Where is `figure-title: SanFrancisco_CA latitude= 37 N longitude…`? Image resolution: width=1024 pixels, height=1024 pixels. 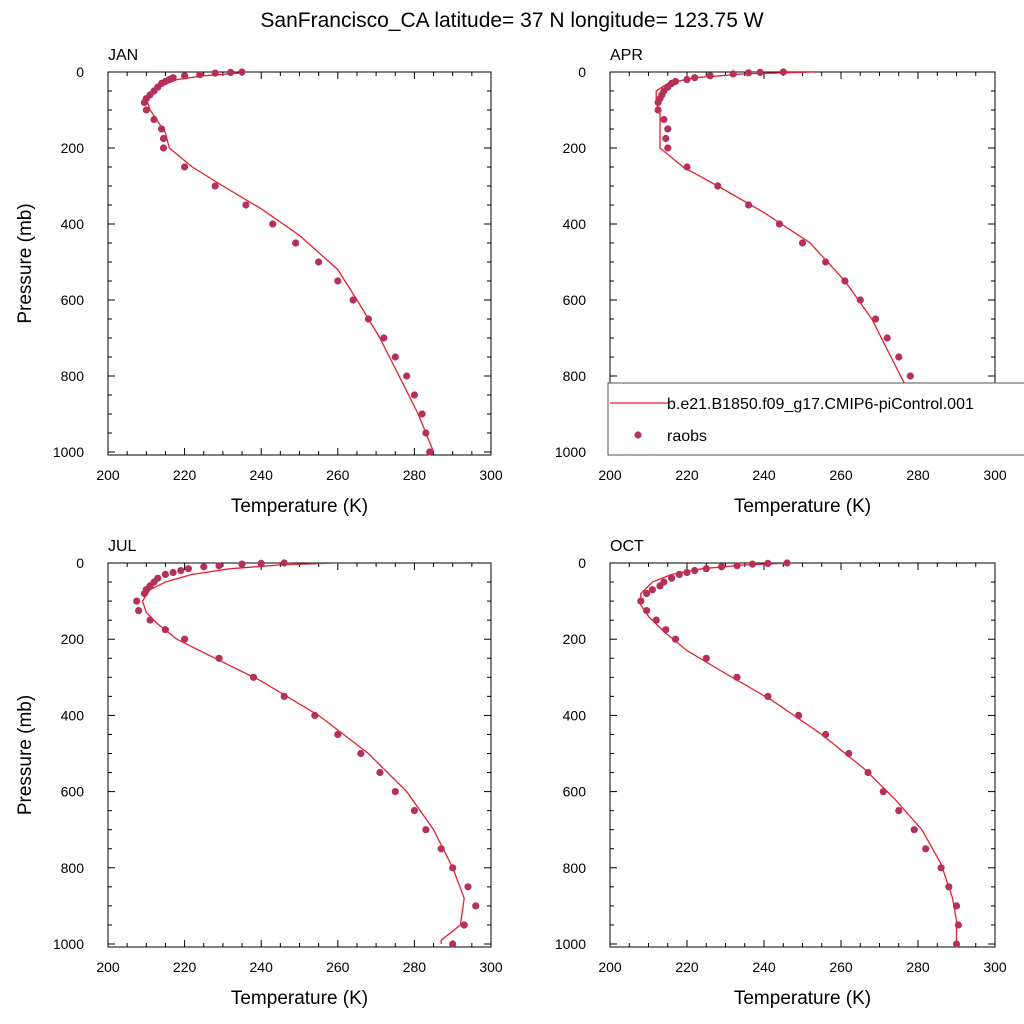
figure-title: SanFrancisco_CA latitude= 37 N longitude… is located at coordinates (511, 20).